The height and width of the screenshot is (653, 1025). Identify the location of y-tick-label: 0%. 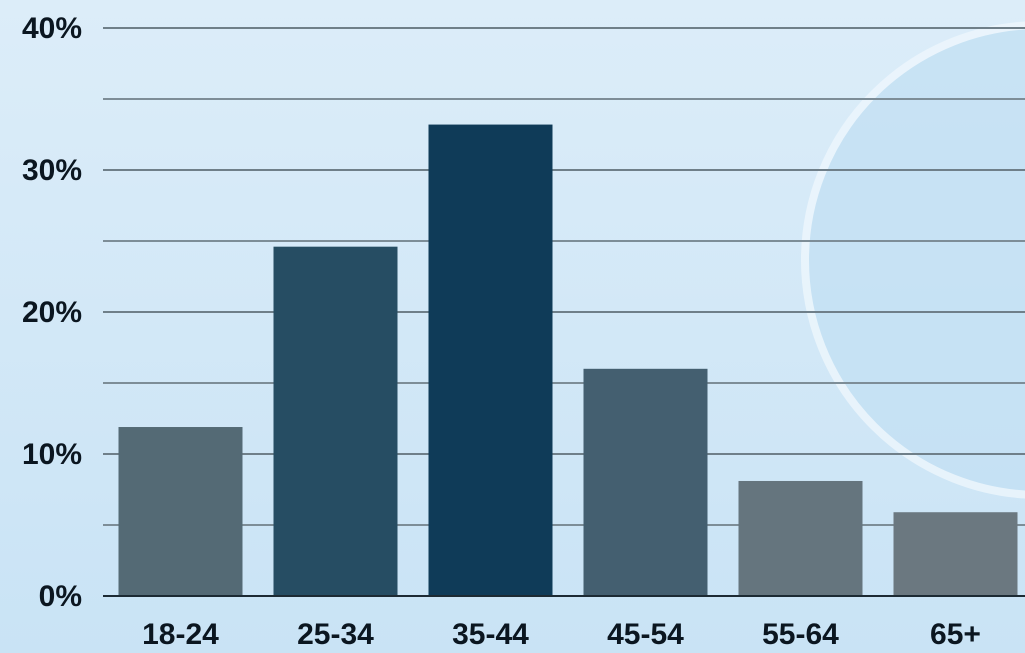
(60, 596).